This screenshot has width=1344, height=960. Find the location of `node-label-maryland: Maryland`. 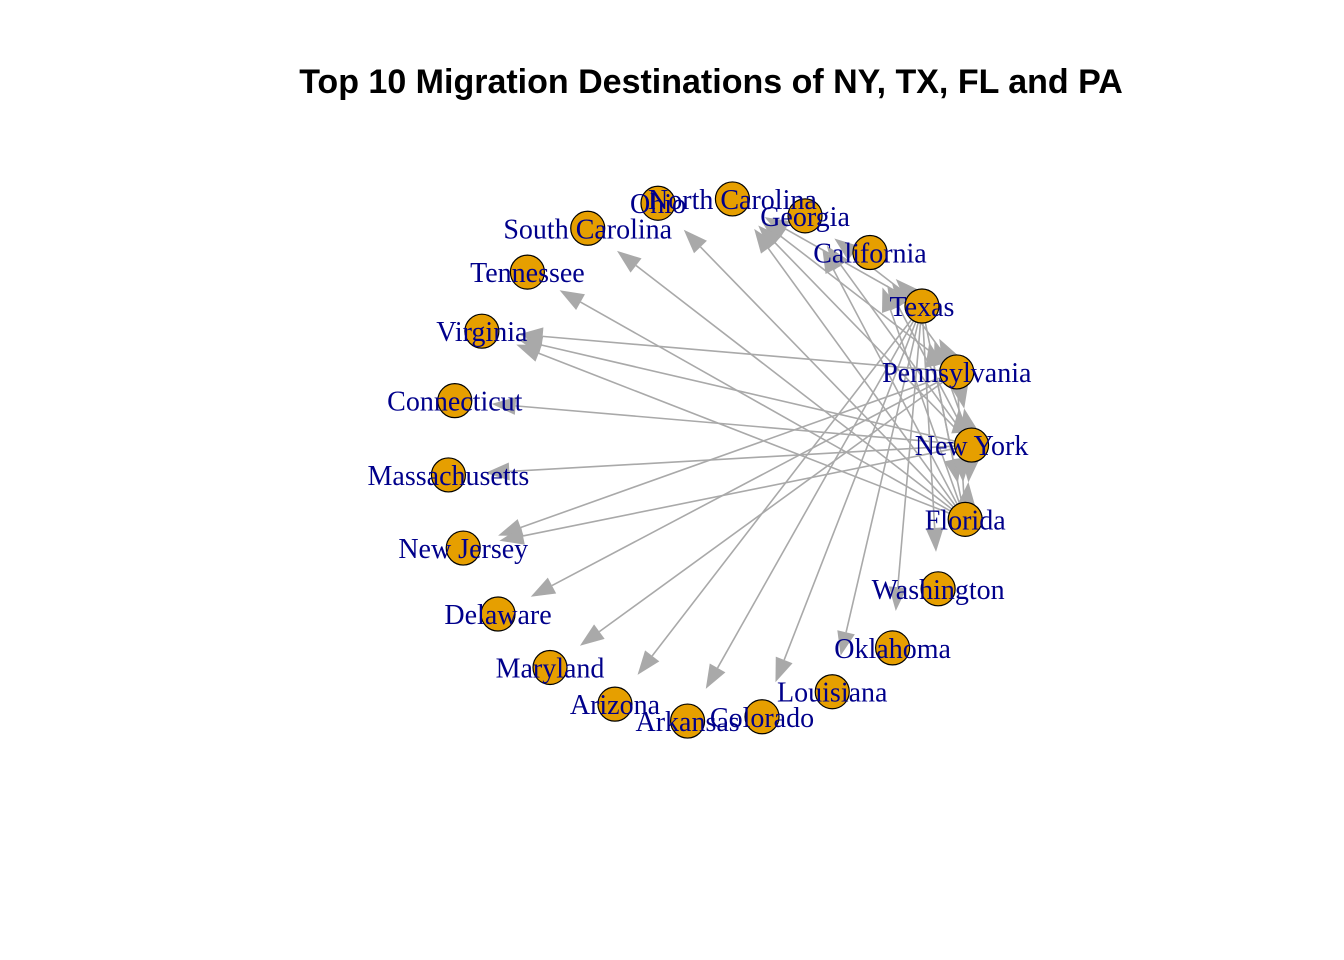

node-label-maryland: Maryland is located at coordinates (550, 668).